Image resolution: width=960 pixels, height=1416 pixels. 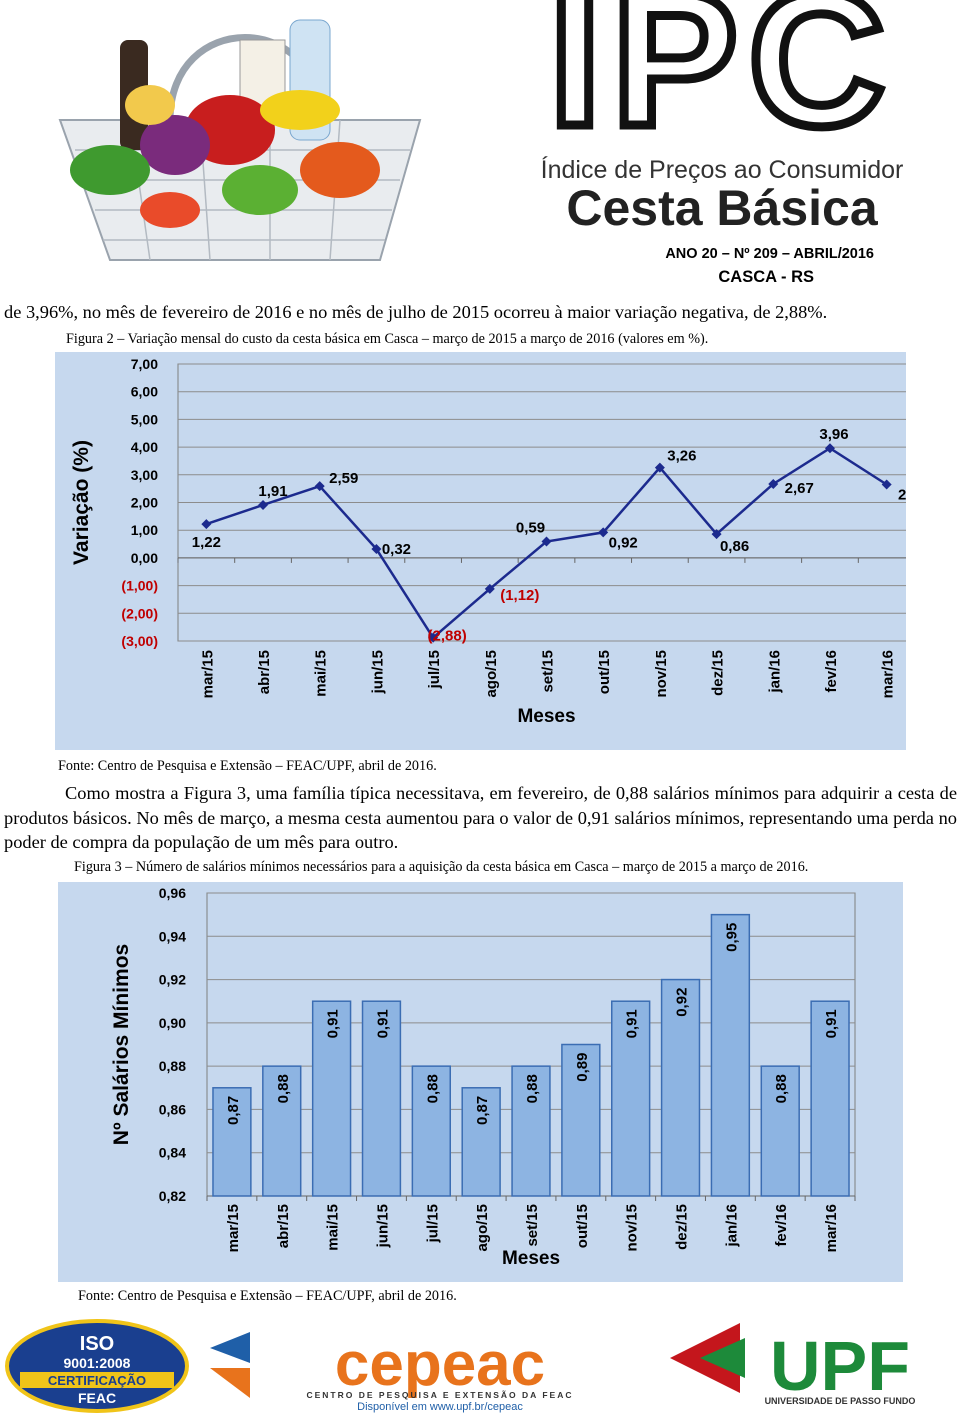 I want to click on y-tick-label: 0,82, so click(x=172, y=1196).